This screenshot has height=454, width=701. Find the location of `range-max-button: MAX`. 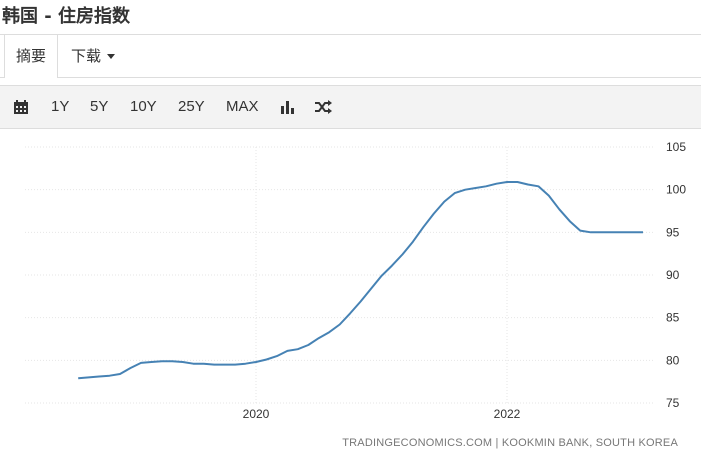

range-max-button: MAX is located at coordinates (242, 106).